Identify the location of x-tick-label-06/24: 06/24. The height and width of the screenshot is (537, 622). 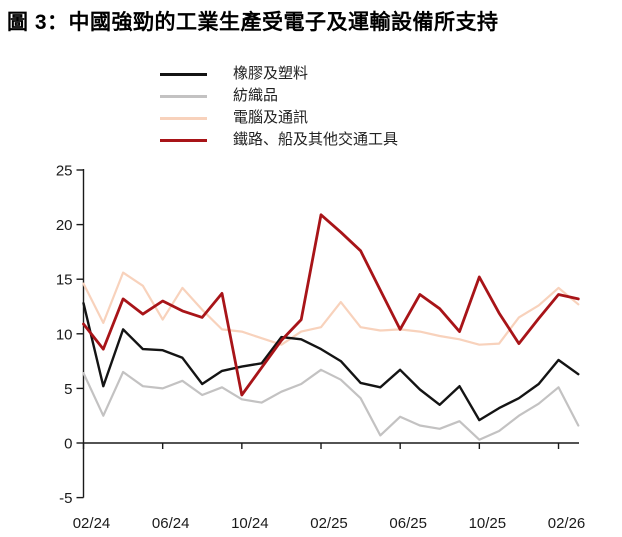
(171, 523).